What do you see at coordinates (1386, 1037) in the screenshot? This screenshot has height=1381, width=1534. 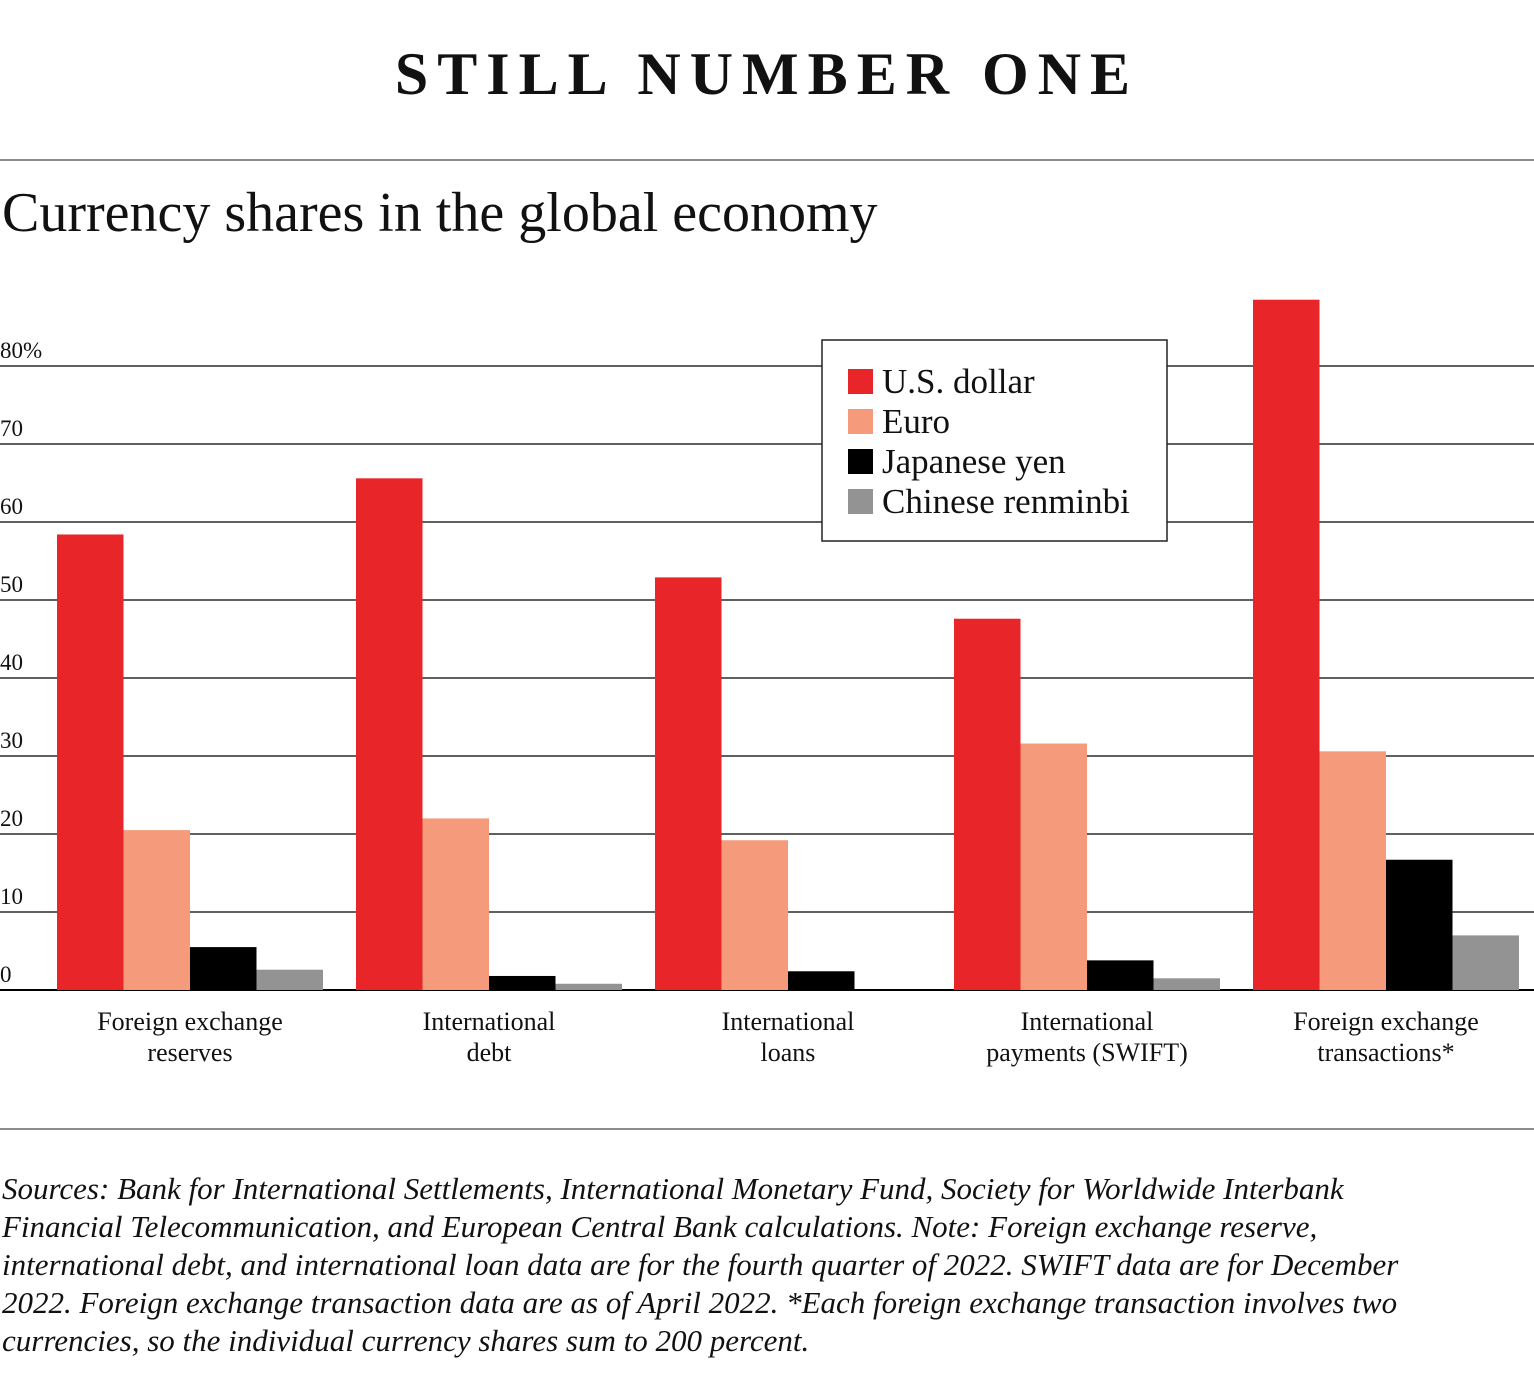 I see `x-category-label: Foreign exchange transactions*` at bounding box center [1386, 1037].